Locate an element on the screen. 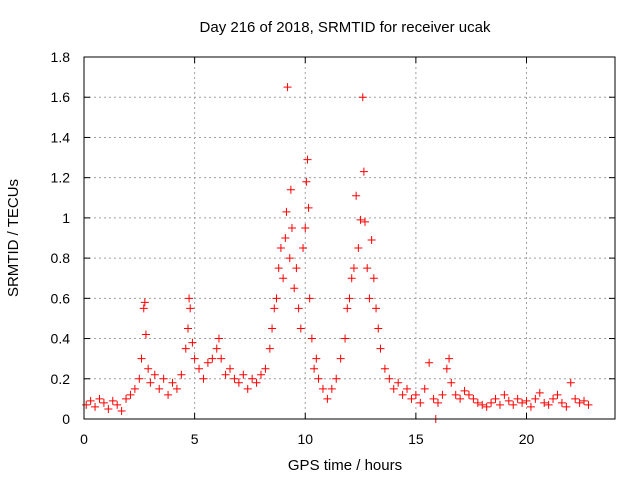  y-tick-label: 1.4 is located at coordinates (61, 137).